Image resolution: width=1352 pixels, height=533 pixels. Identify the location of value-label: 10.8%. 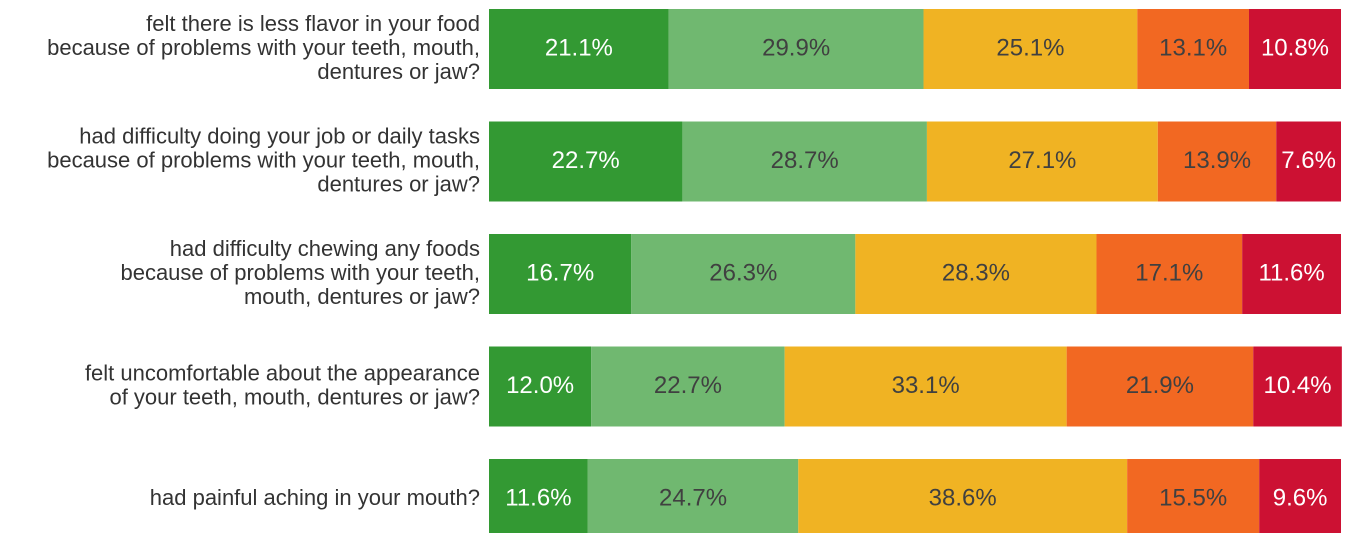
(1295, 47).